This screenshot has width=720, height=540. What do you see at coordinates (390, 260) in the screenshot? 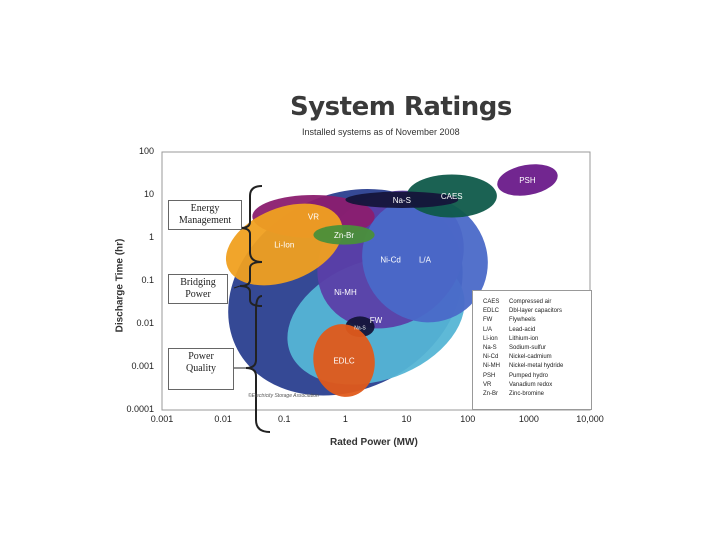
I see `region-label: Ni-Cd` at bounding box center [390, 260].